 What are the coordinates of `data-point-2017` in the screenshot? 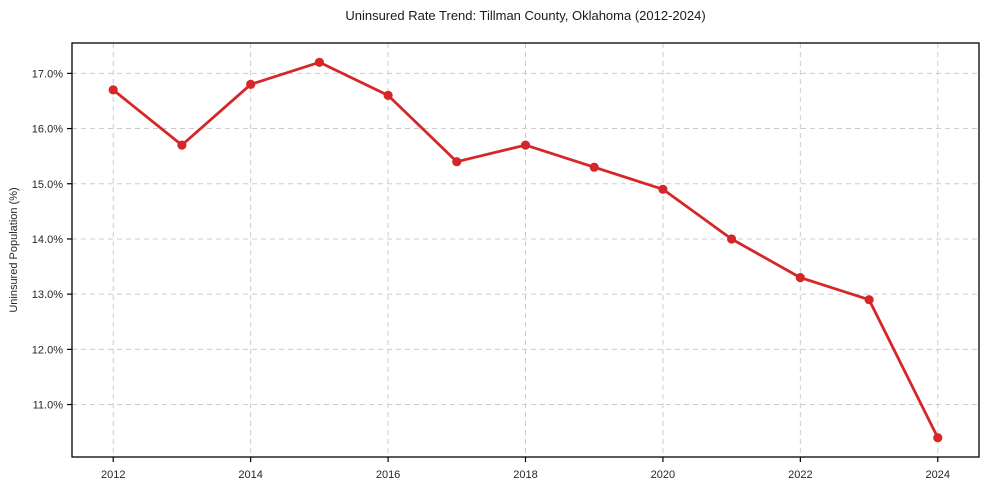 It's located at (457, 162).